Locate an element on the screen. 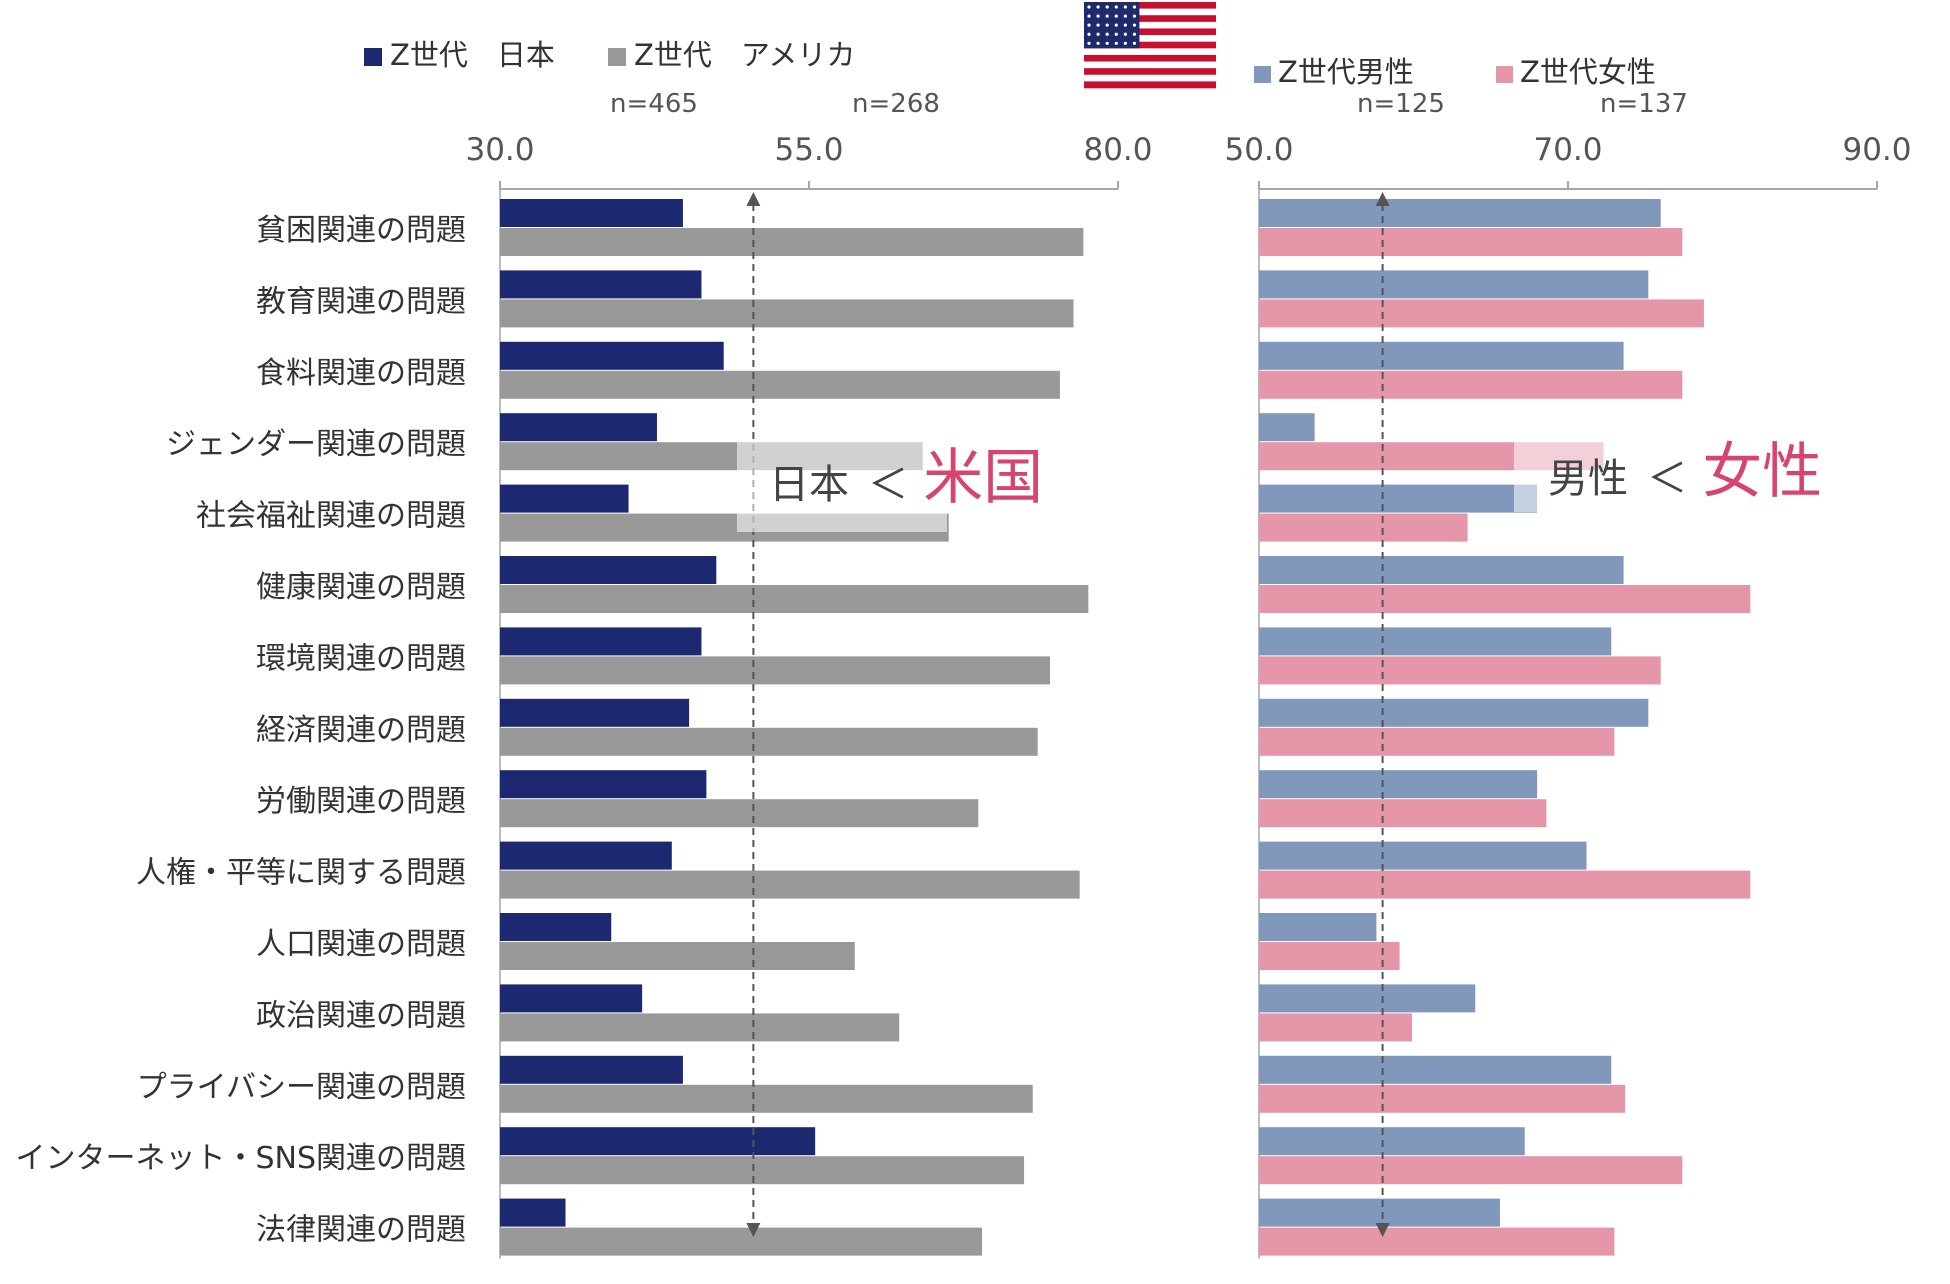 The image size is (1950, 1284). category-label: 経済関連の問題 is located at coordinates (361, 730).